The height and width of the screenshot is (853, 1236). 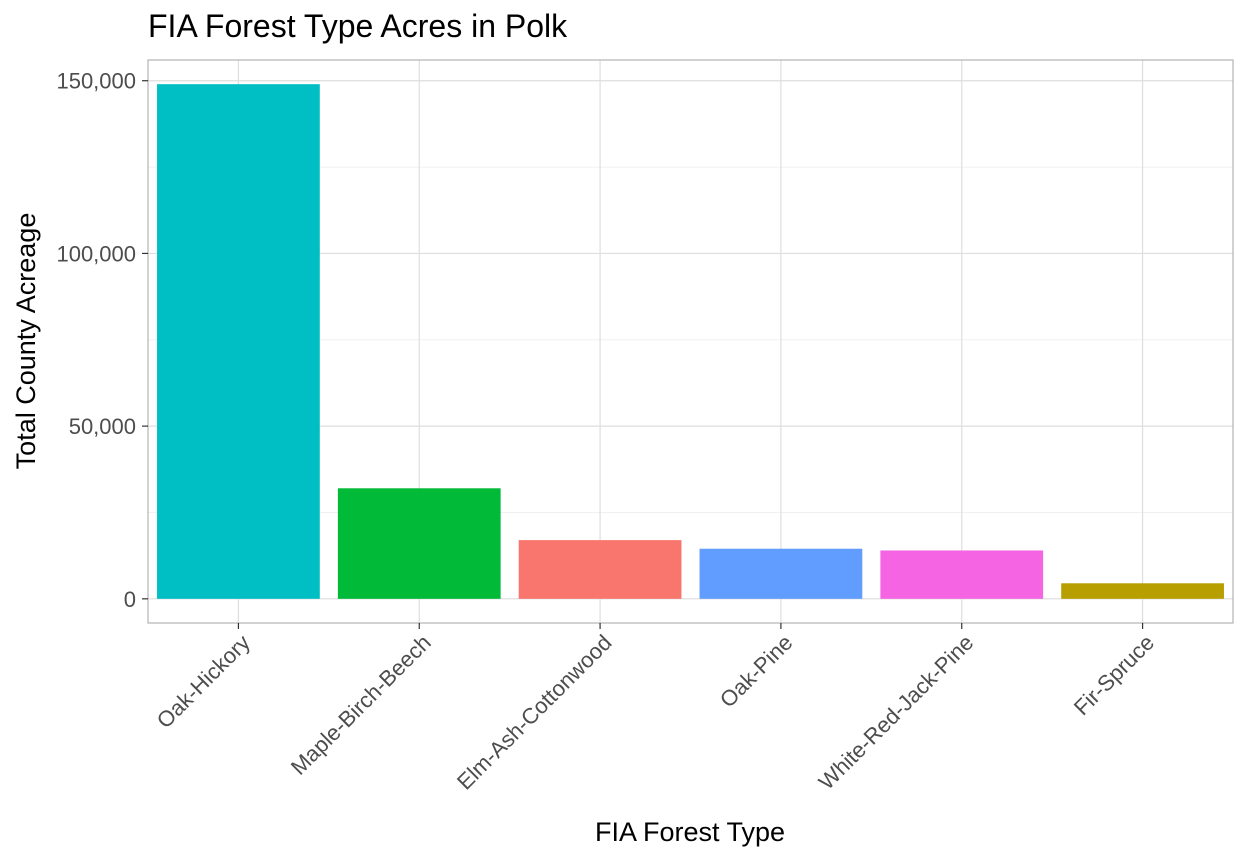 What do you see at coordinates (358, 26) in the screenshot?
I see `chart-title: FIA Forest Type Acres in Polk` at bounding box center [358, 26].